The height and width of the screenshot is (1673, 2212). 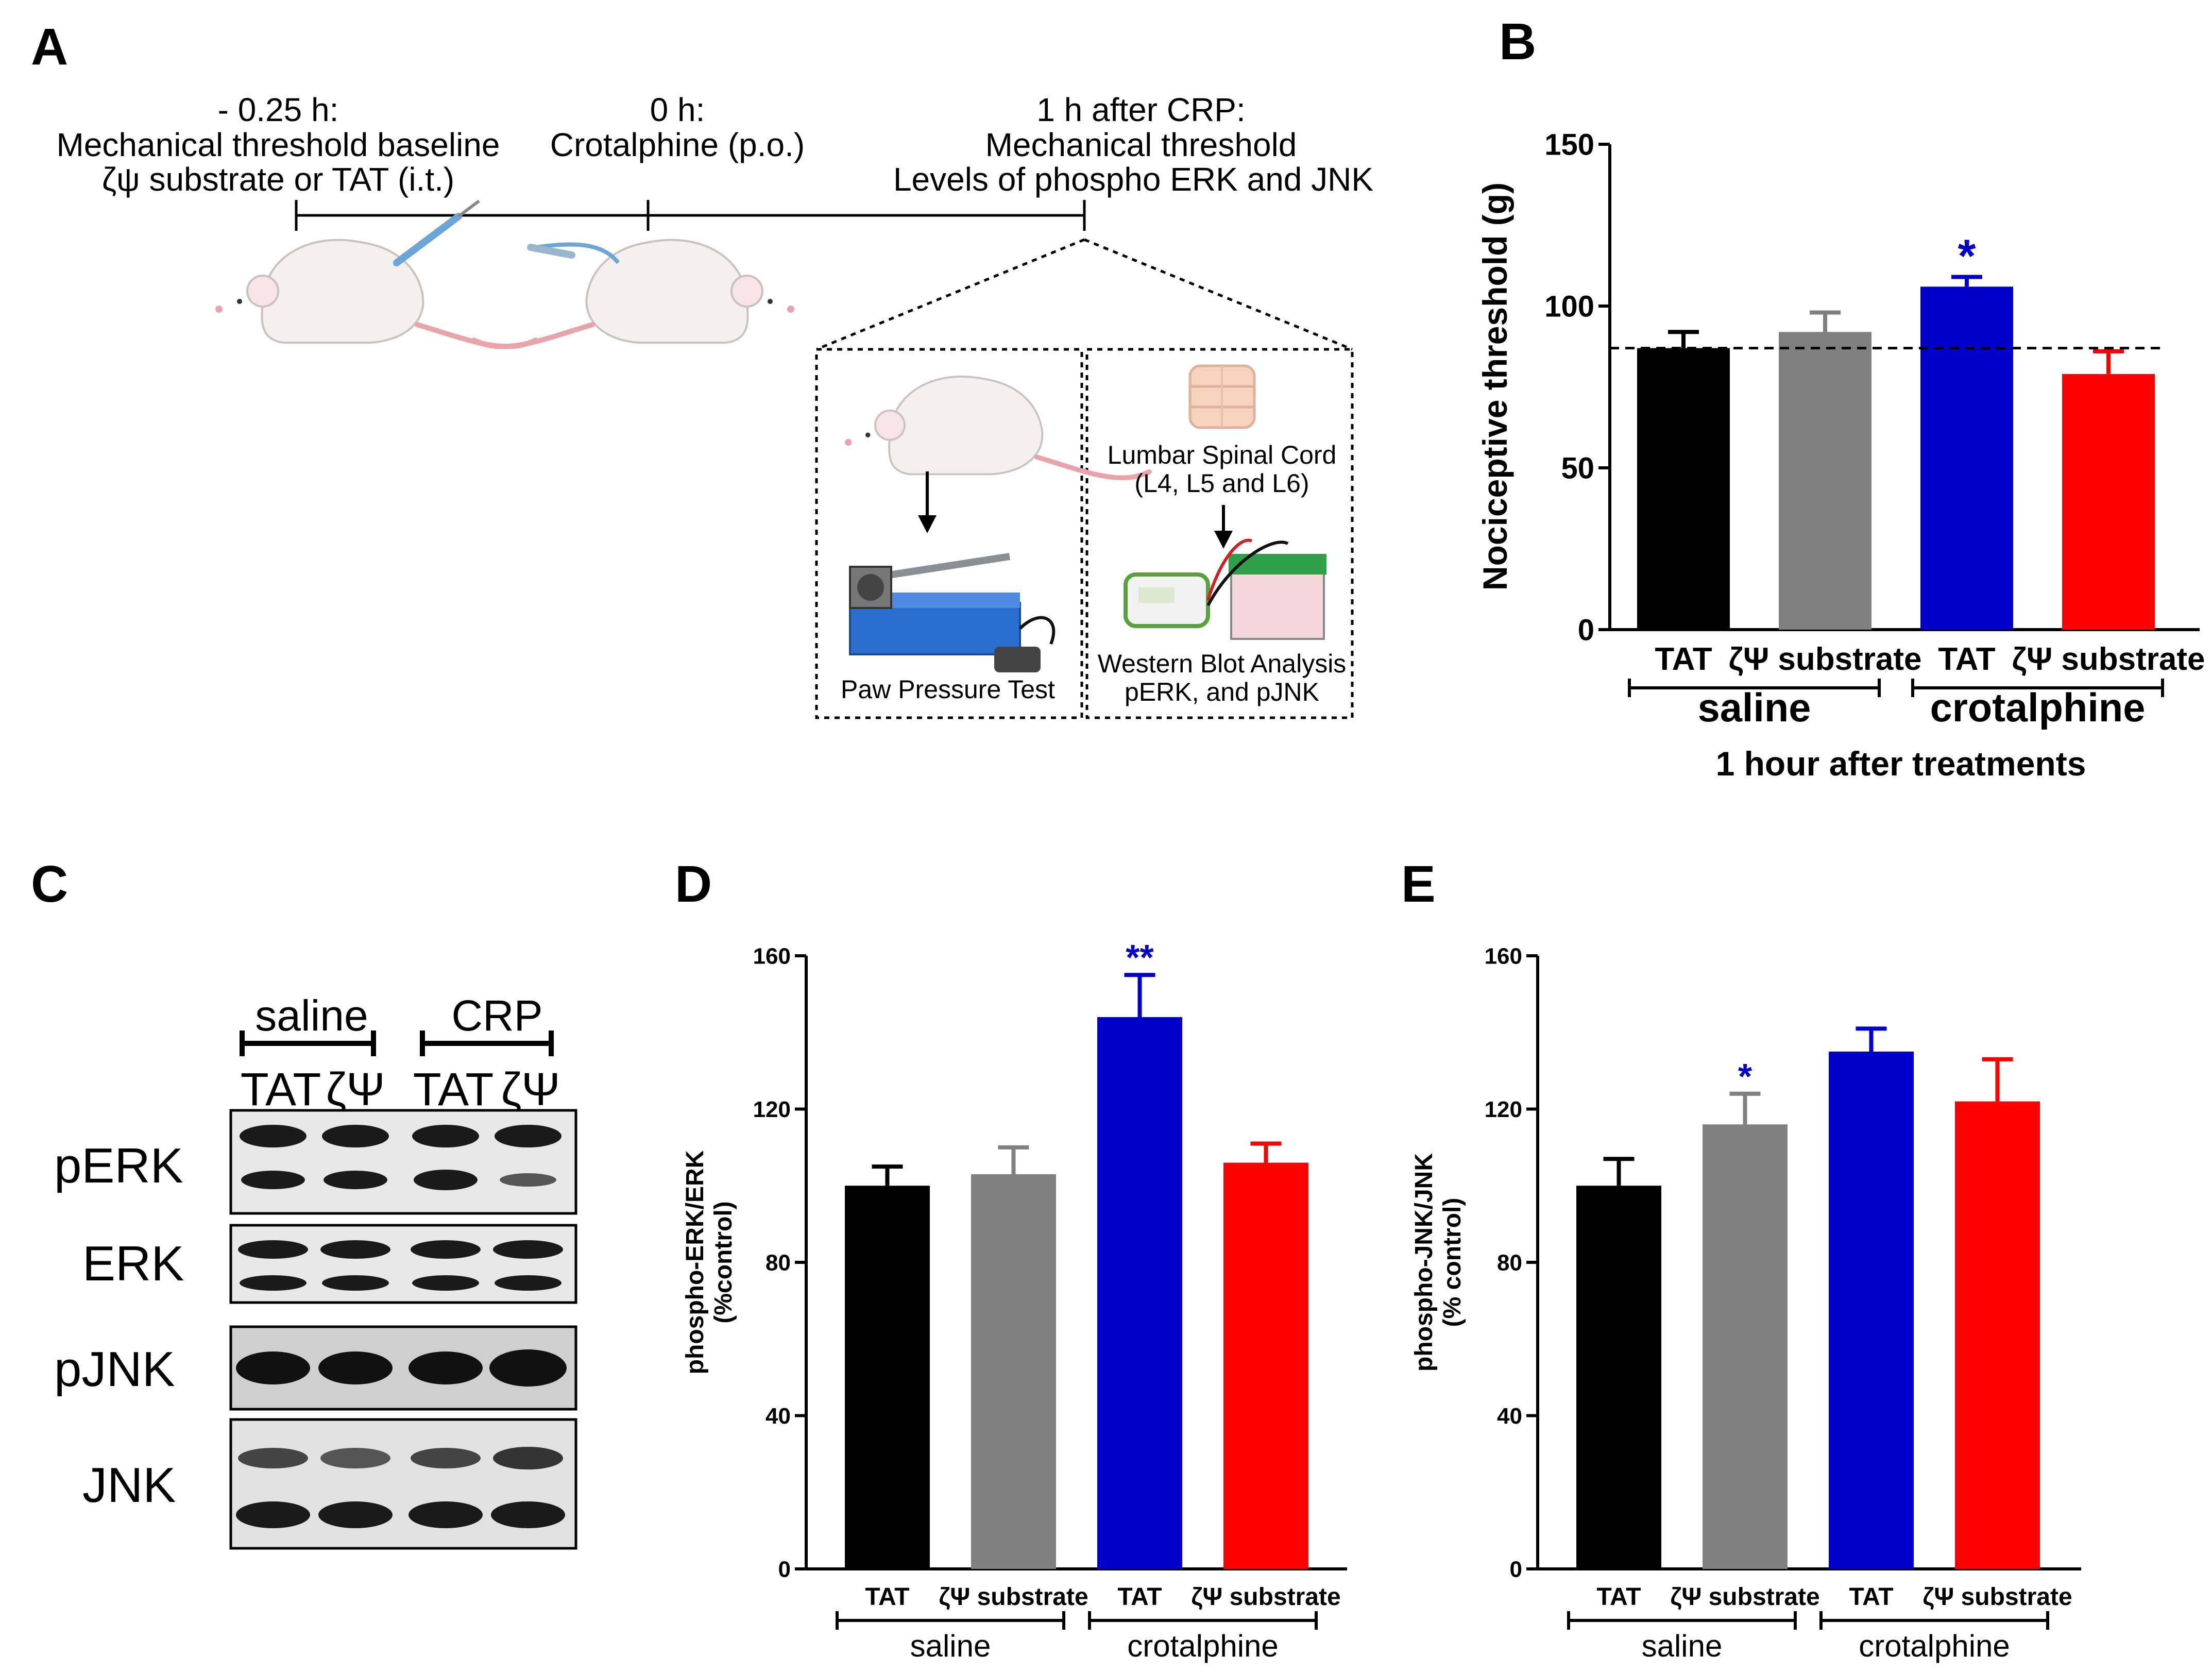 What do you see at coordinates (311, 1015) in the screenshot?
I see `blot-group-saline: saline` at bounding box center [311, 1015].